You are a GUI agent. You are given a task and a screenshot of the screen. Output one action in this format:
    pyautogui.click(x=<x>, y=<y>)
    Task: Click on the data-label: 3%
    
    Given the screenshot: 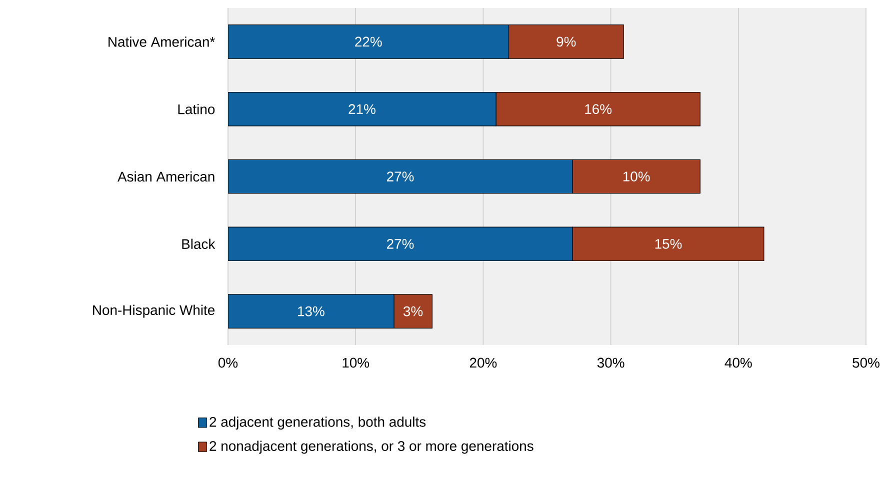 What is the action you would take?
    pyautogui.click(x=413, y=311)
    